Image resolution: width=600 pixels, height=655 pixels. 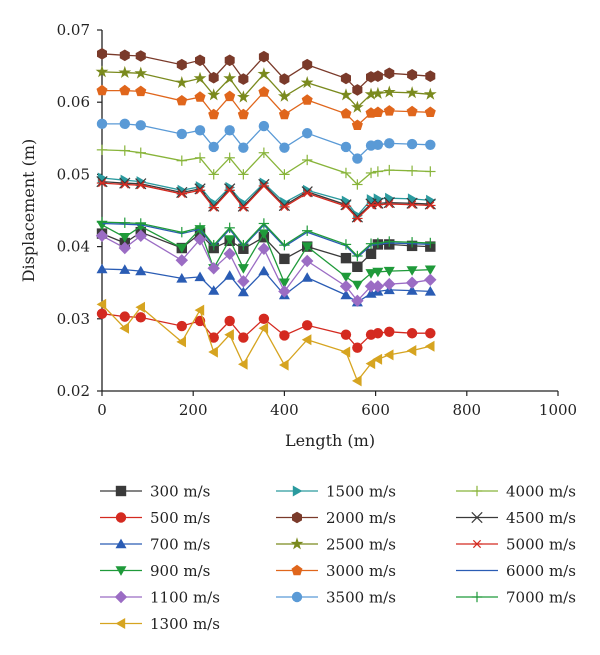 I want to click on legend-item: 4000 m/s, so click(x=516, y=492).